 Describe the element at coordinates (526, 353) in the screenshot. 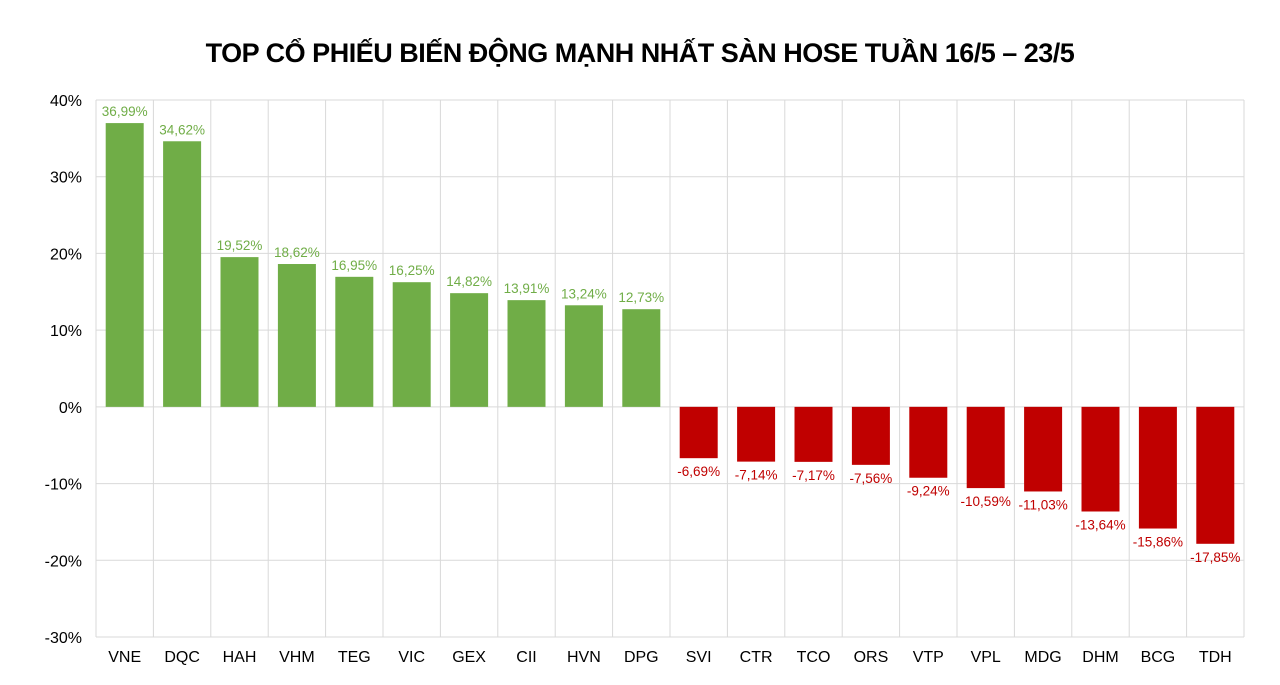

I see `bar-cii` at that location.